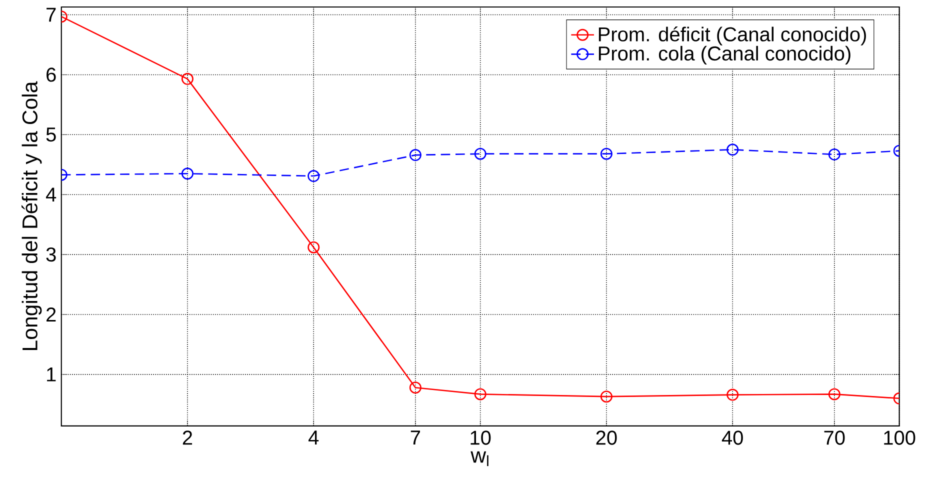 The width and height of the screenshot is (930, 491). I want to click on y-tick-label: 4, so click(51, 195).